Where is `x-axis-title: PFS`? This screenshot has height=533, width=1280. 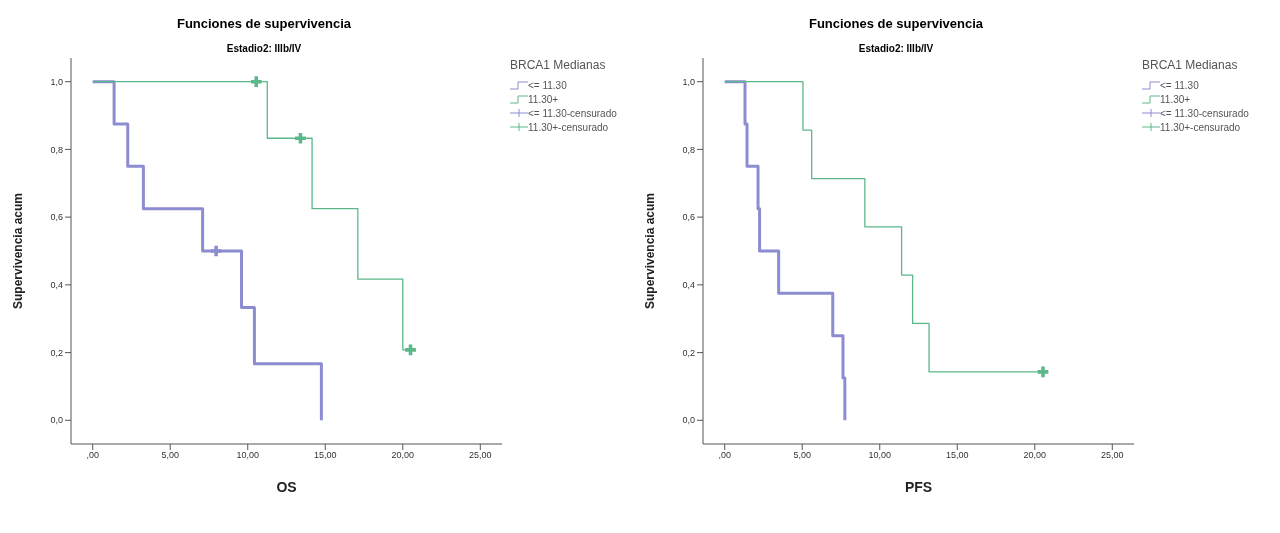 x-axis-title: PFS is located at coordinates (918, 487).